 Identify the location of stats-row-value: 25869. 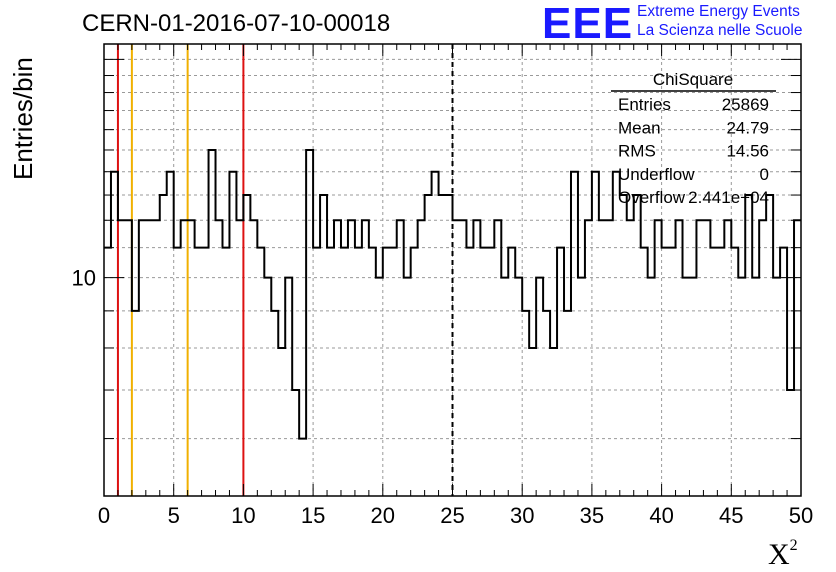
(745, 104).